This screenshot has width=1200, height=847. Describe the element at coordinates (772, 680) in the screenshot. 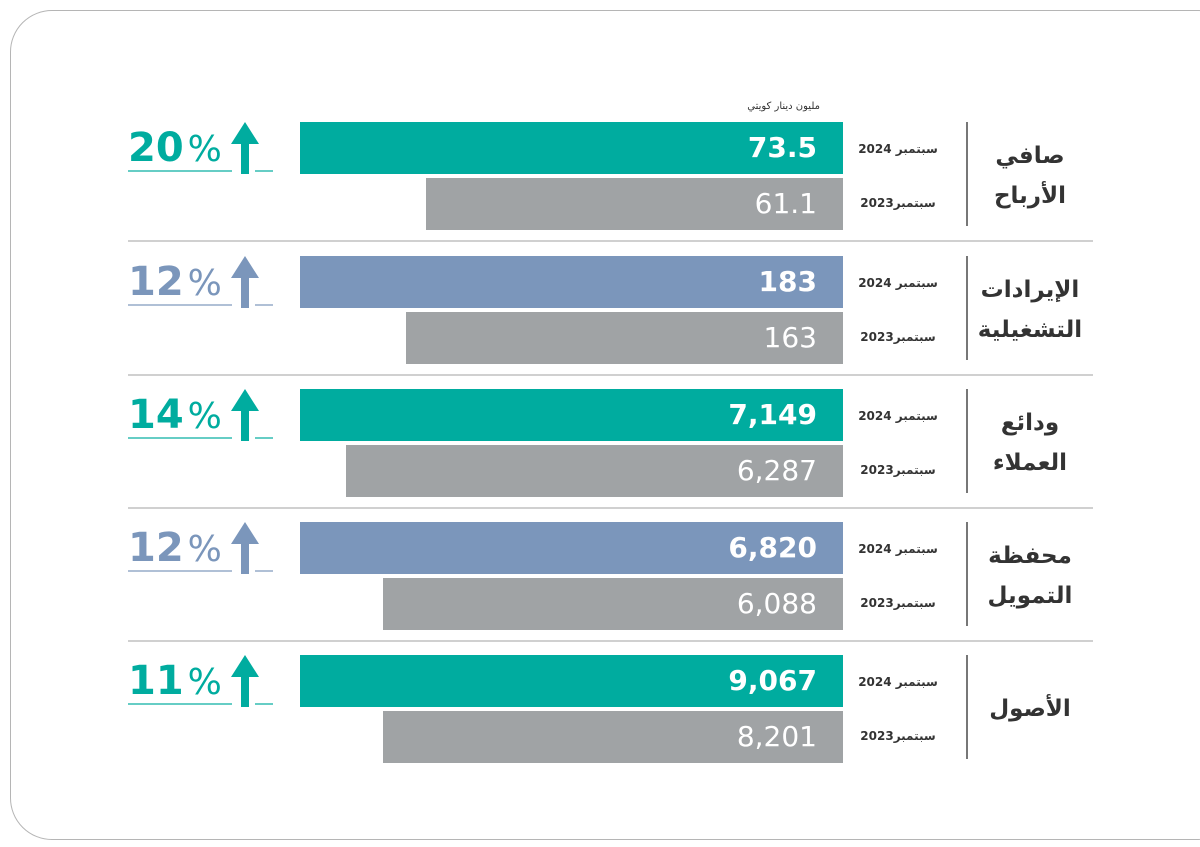

I see `value-2024: 9,067` at that location.